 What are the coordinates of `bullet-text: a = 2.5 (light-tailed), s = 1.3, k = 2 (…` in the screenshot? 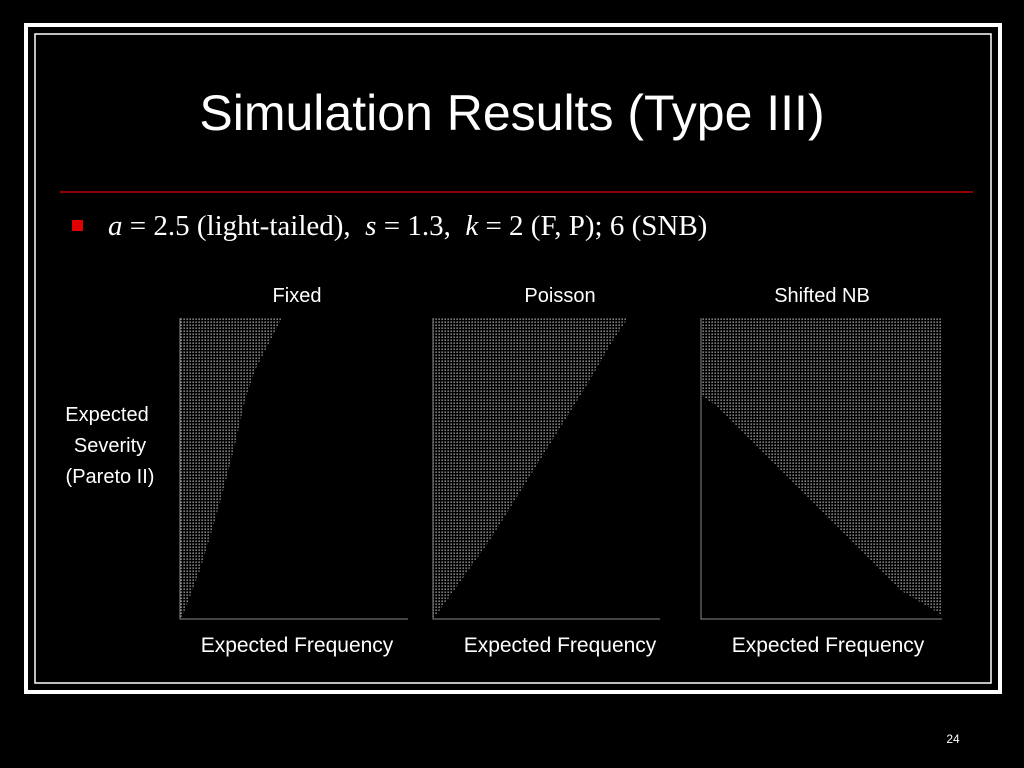 It's located at (407, 226).